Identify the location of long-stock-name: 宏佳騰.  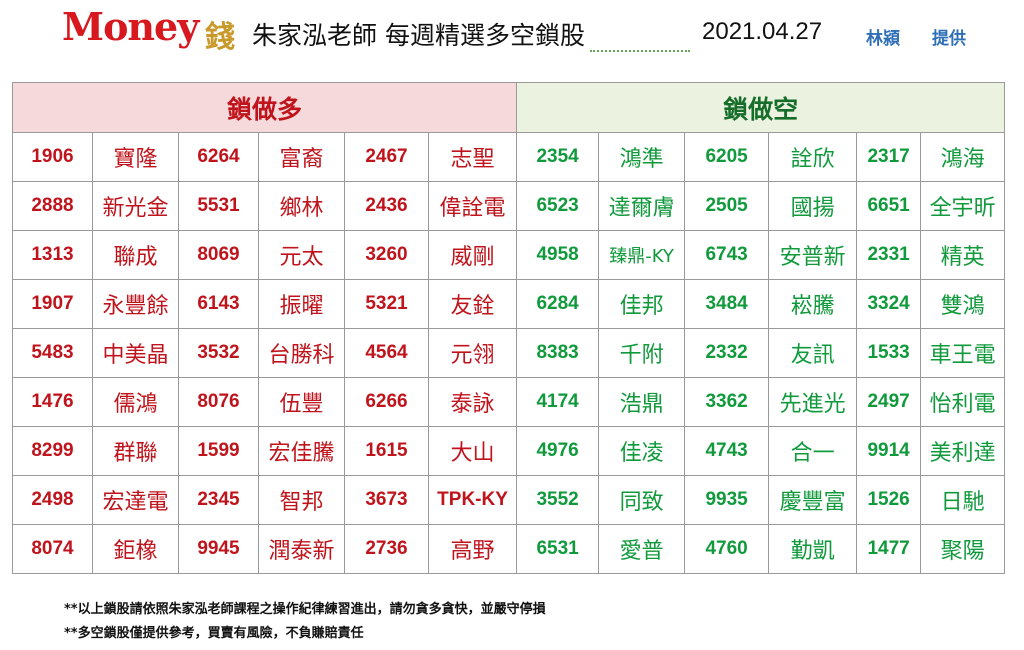
(301, 451).